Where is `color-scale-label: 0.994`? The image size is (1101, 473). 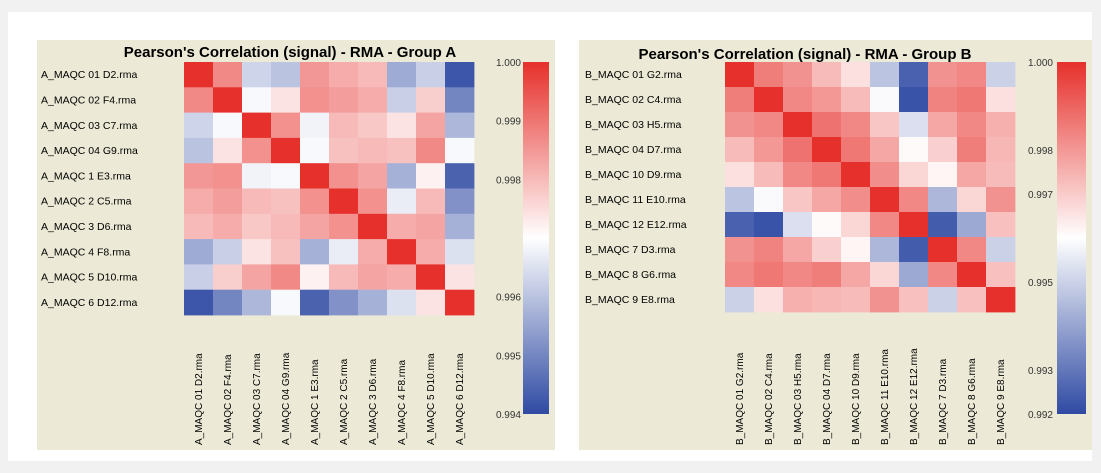 color-scale-label: 0.994 is located at coordinates (508, 415).